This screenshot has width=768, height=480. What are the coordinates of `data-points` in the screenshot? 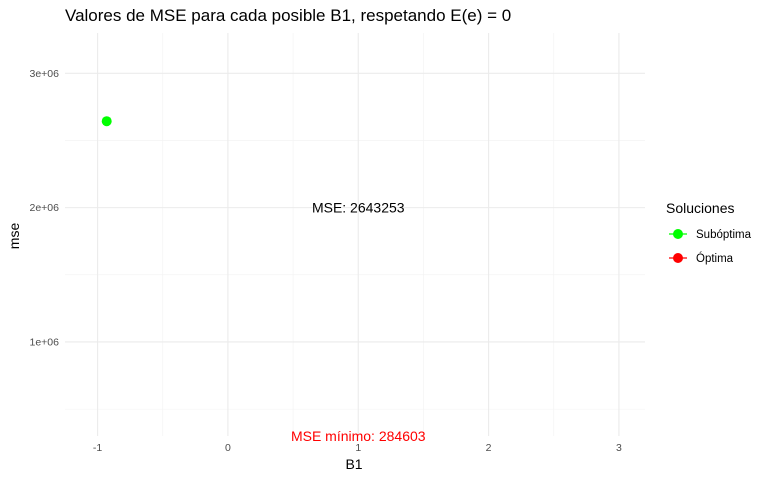 It's located at (106, 121).